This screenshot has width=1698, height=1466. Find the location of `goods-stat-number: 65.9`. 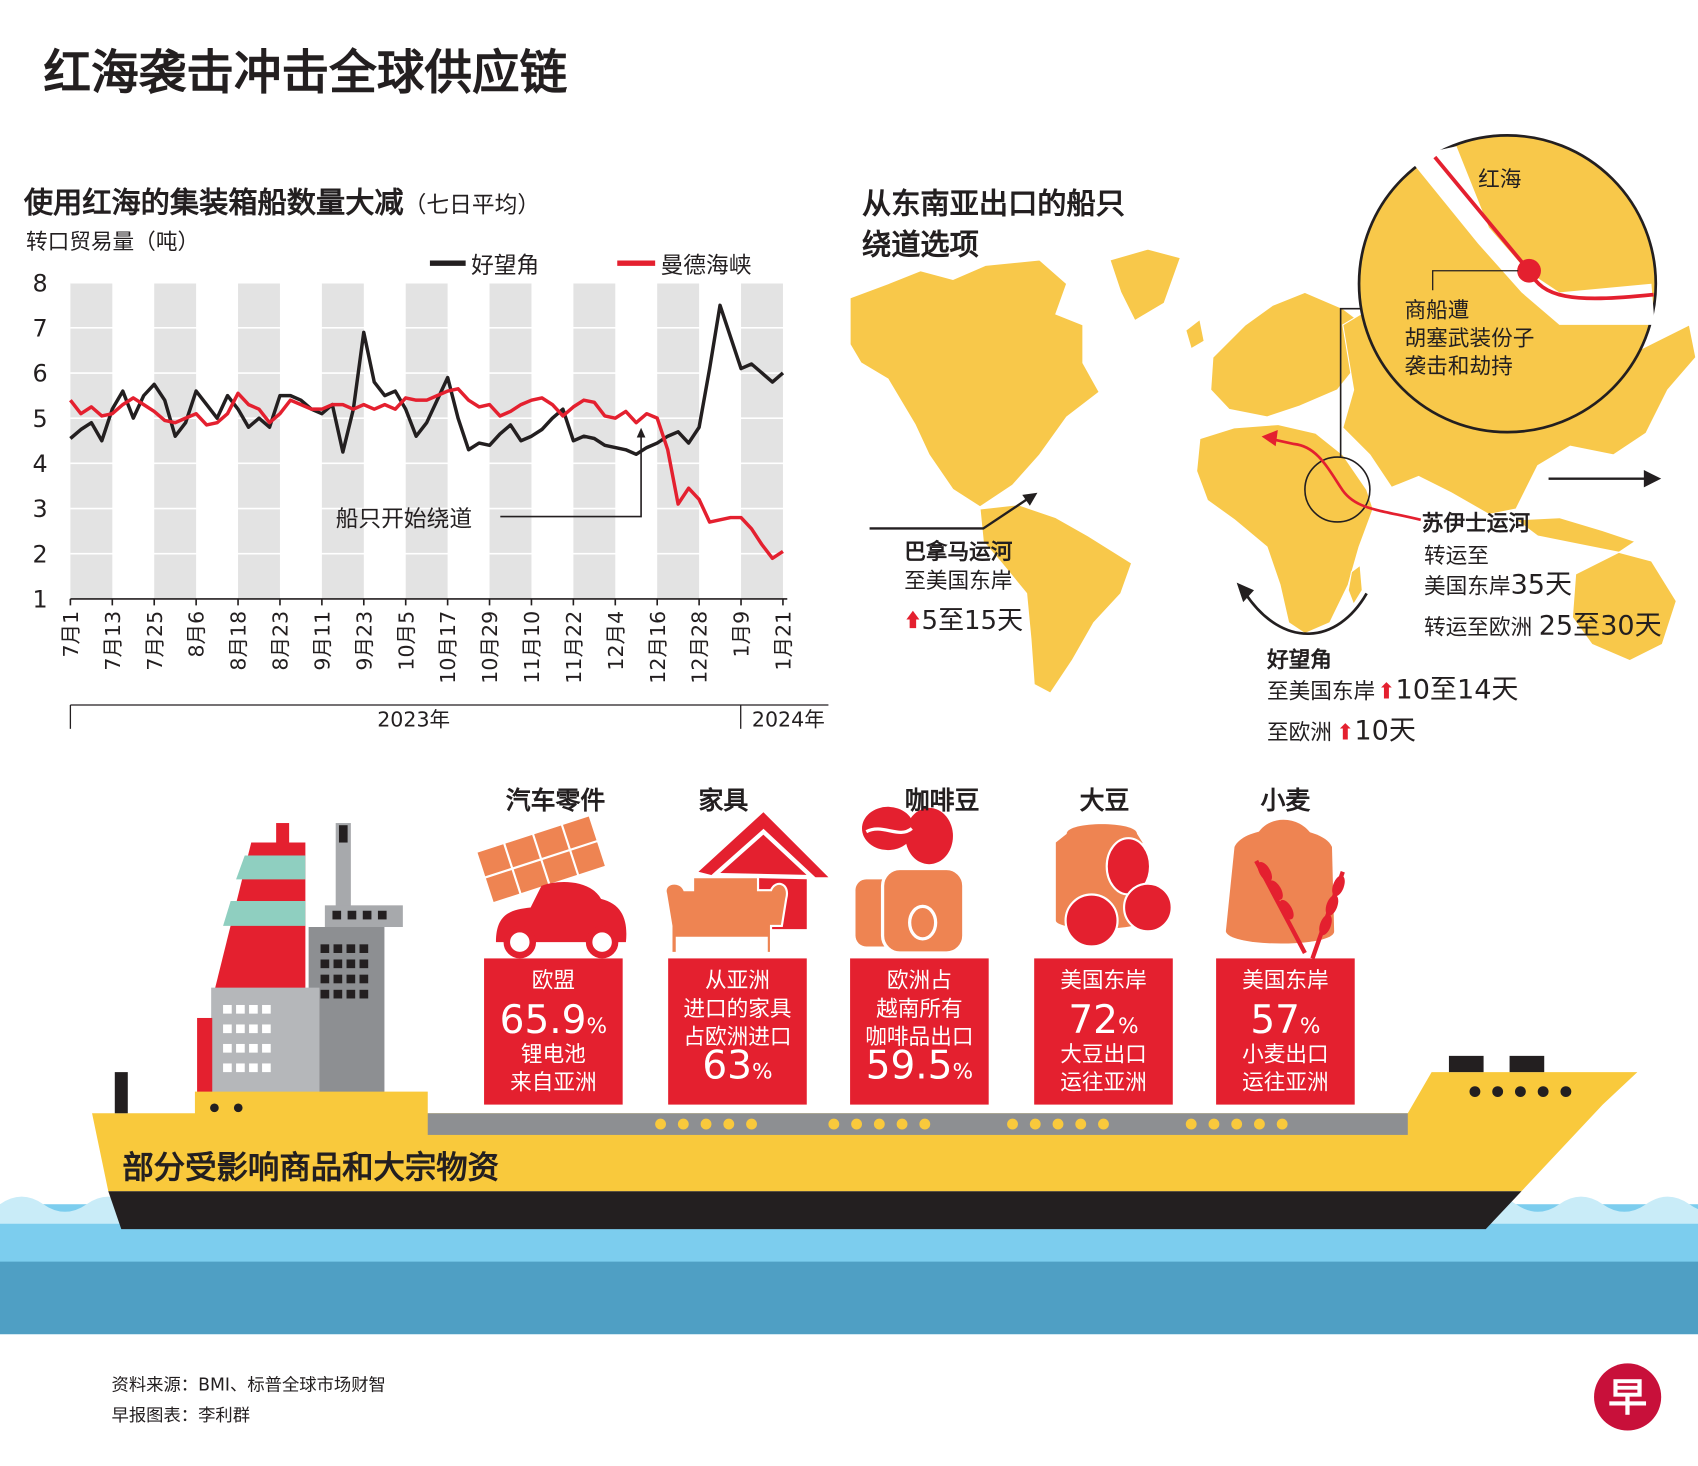

goods-stat-number: 65.9 is located at coordinates (543, 1020).